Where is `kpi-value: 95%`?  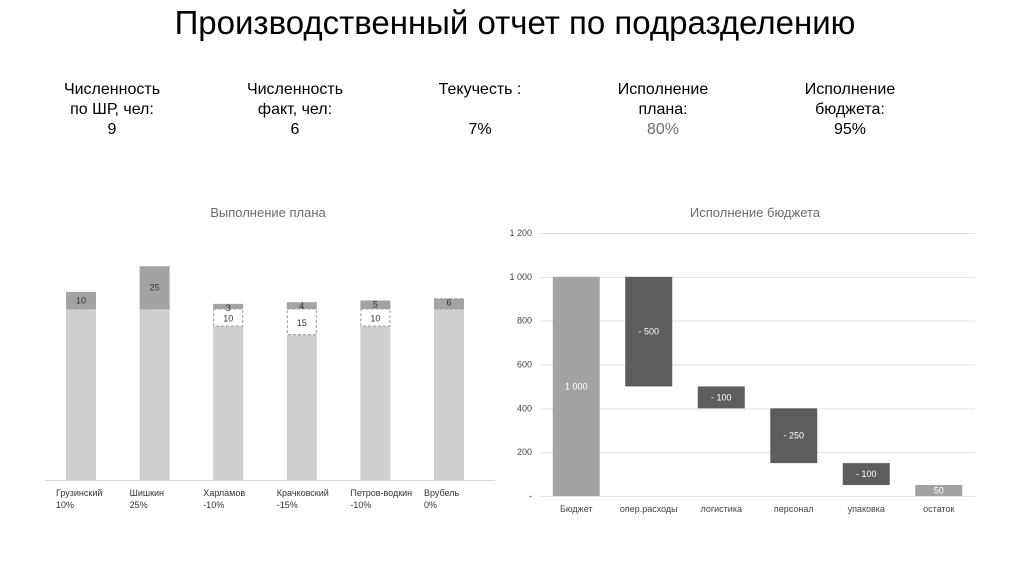
kpi-value: 95% is located at coordinates (850, 129).